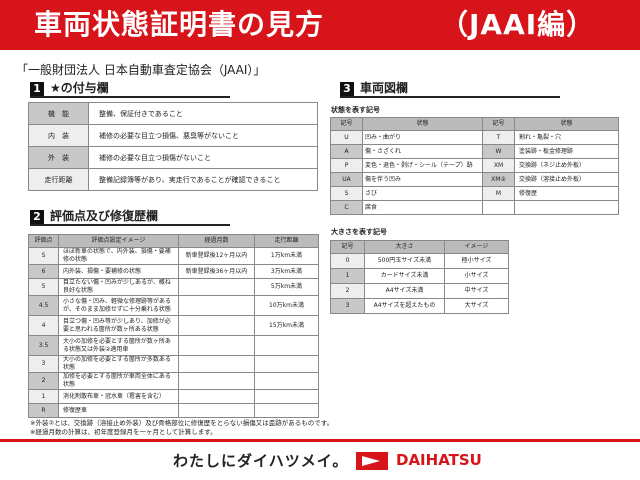  What do you see at coordinates (476, 261) in the screenshot?
I see `cell: 極小サイズ` at bounding box center [476, 261].